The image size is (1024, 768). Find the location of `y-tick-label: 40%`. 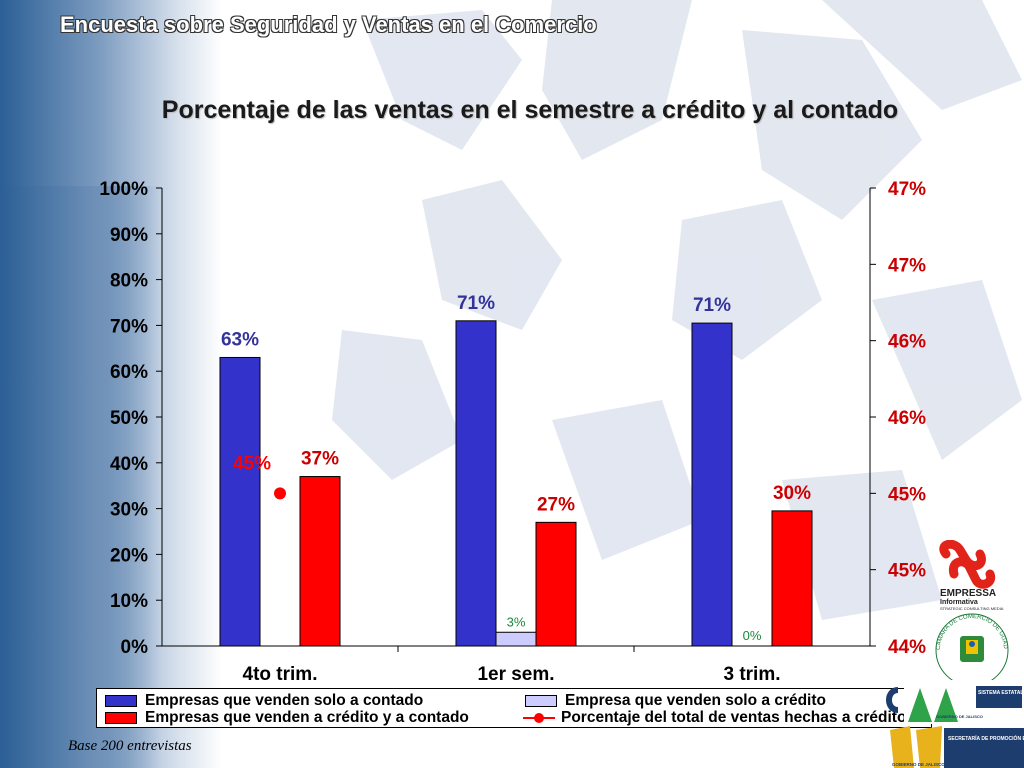

y-tick-label: 40% is located at coordinates (129, 464).